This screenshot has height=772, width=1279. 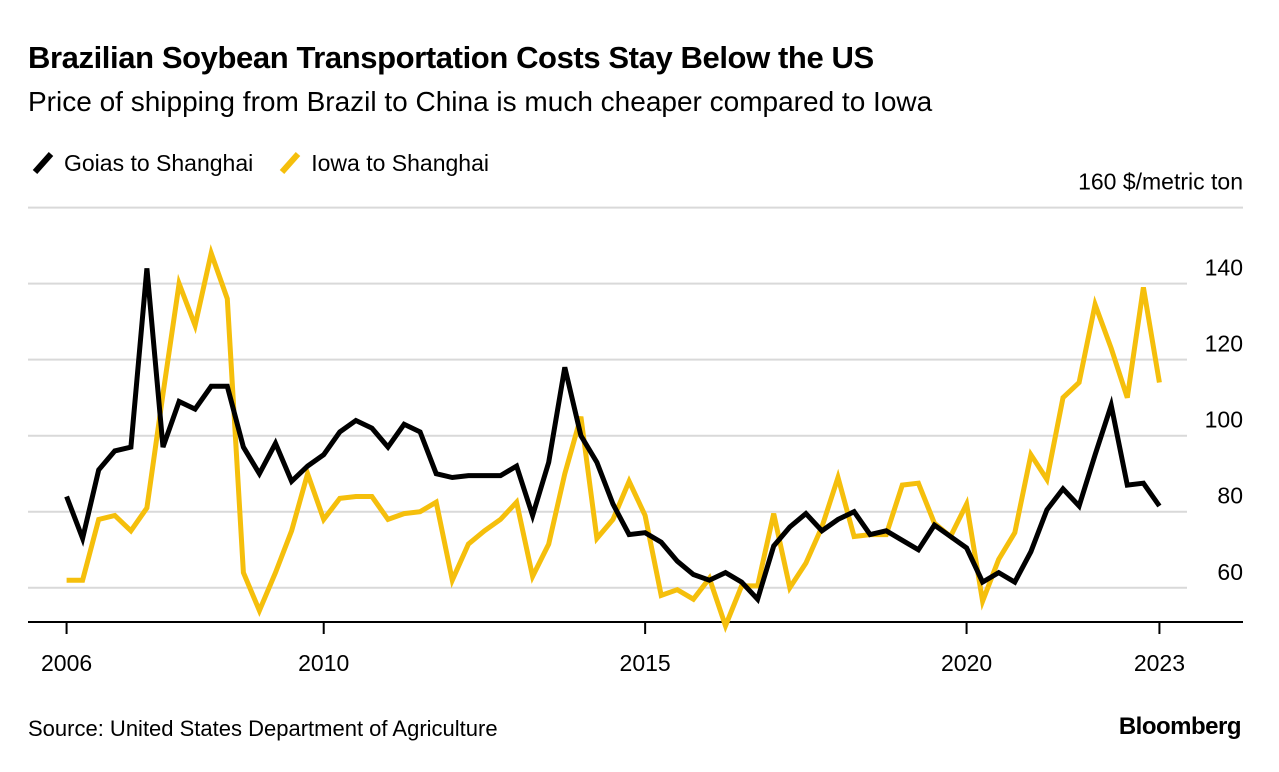 What do you see at coordinates (269, 163) in the screenshot?
I see `legend: Goias to Shanghai Iowa to Shanghai` at bounding box center [269, 163].